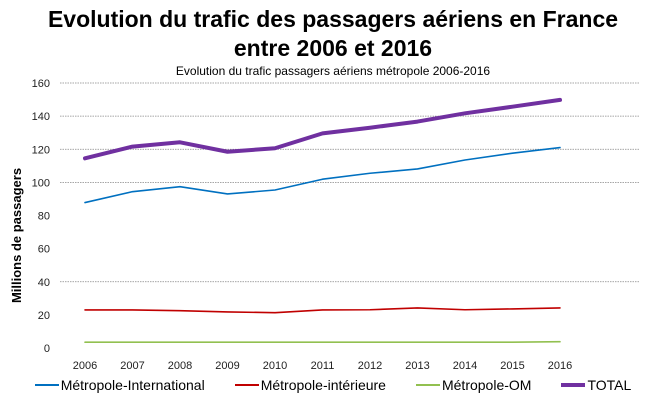  Describe the element at coordinates (47, 349) in the screenshot. I see `y-tick-label: 0` at that location.